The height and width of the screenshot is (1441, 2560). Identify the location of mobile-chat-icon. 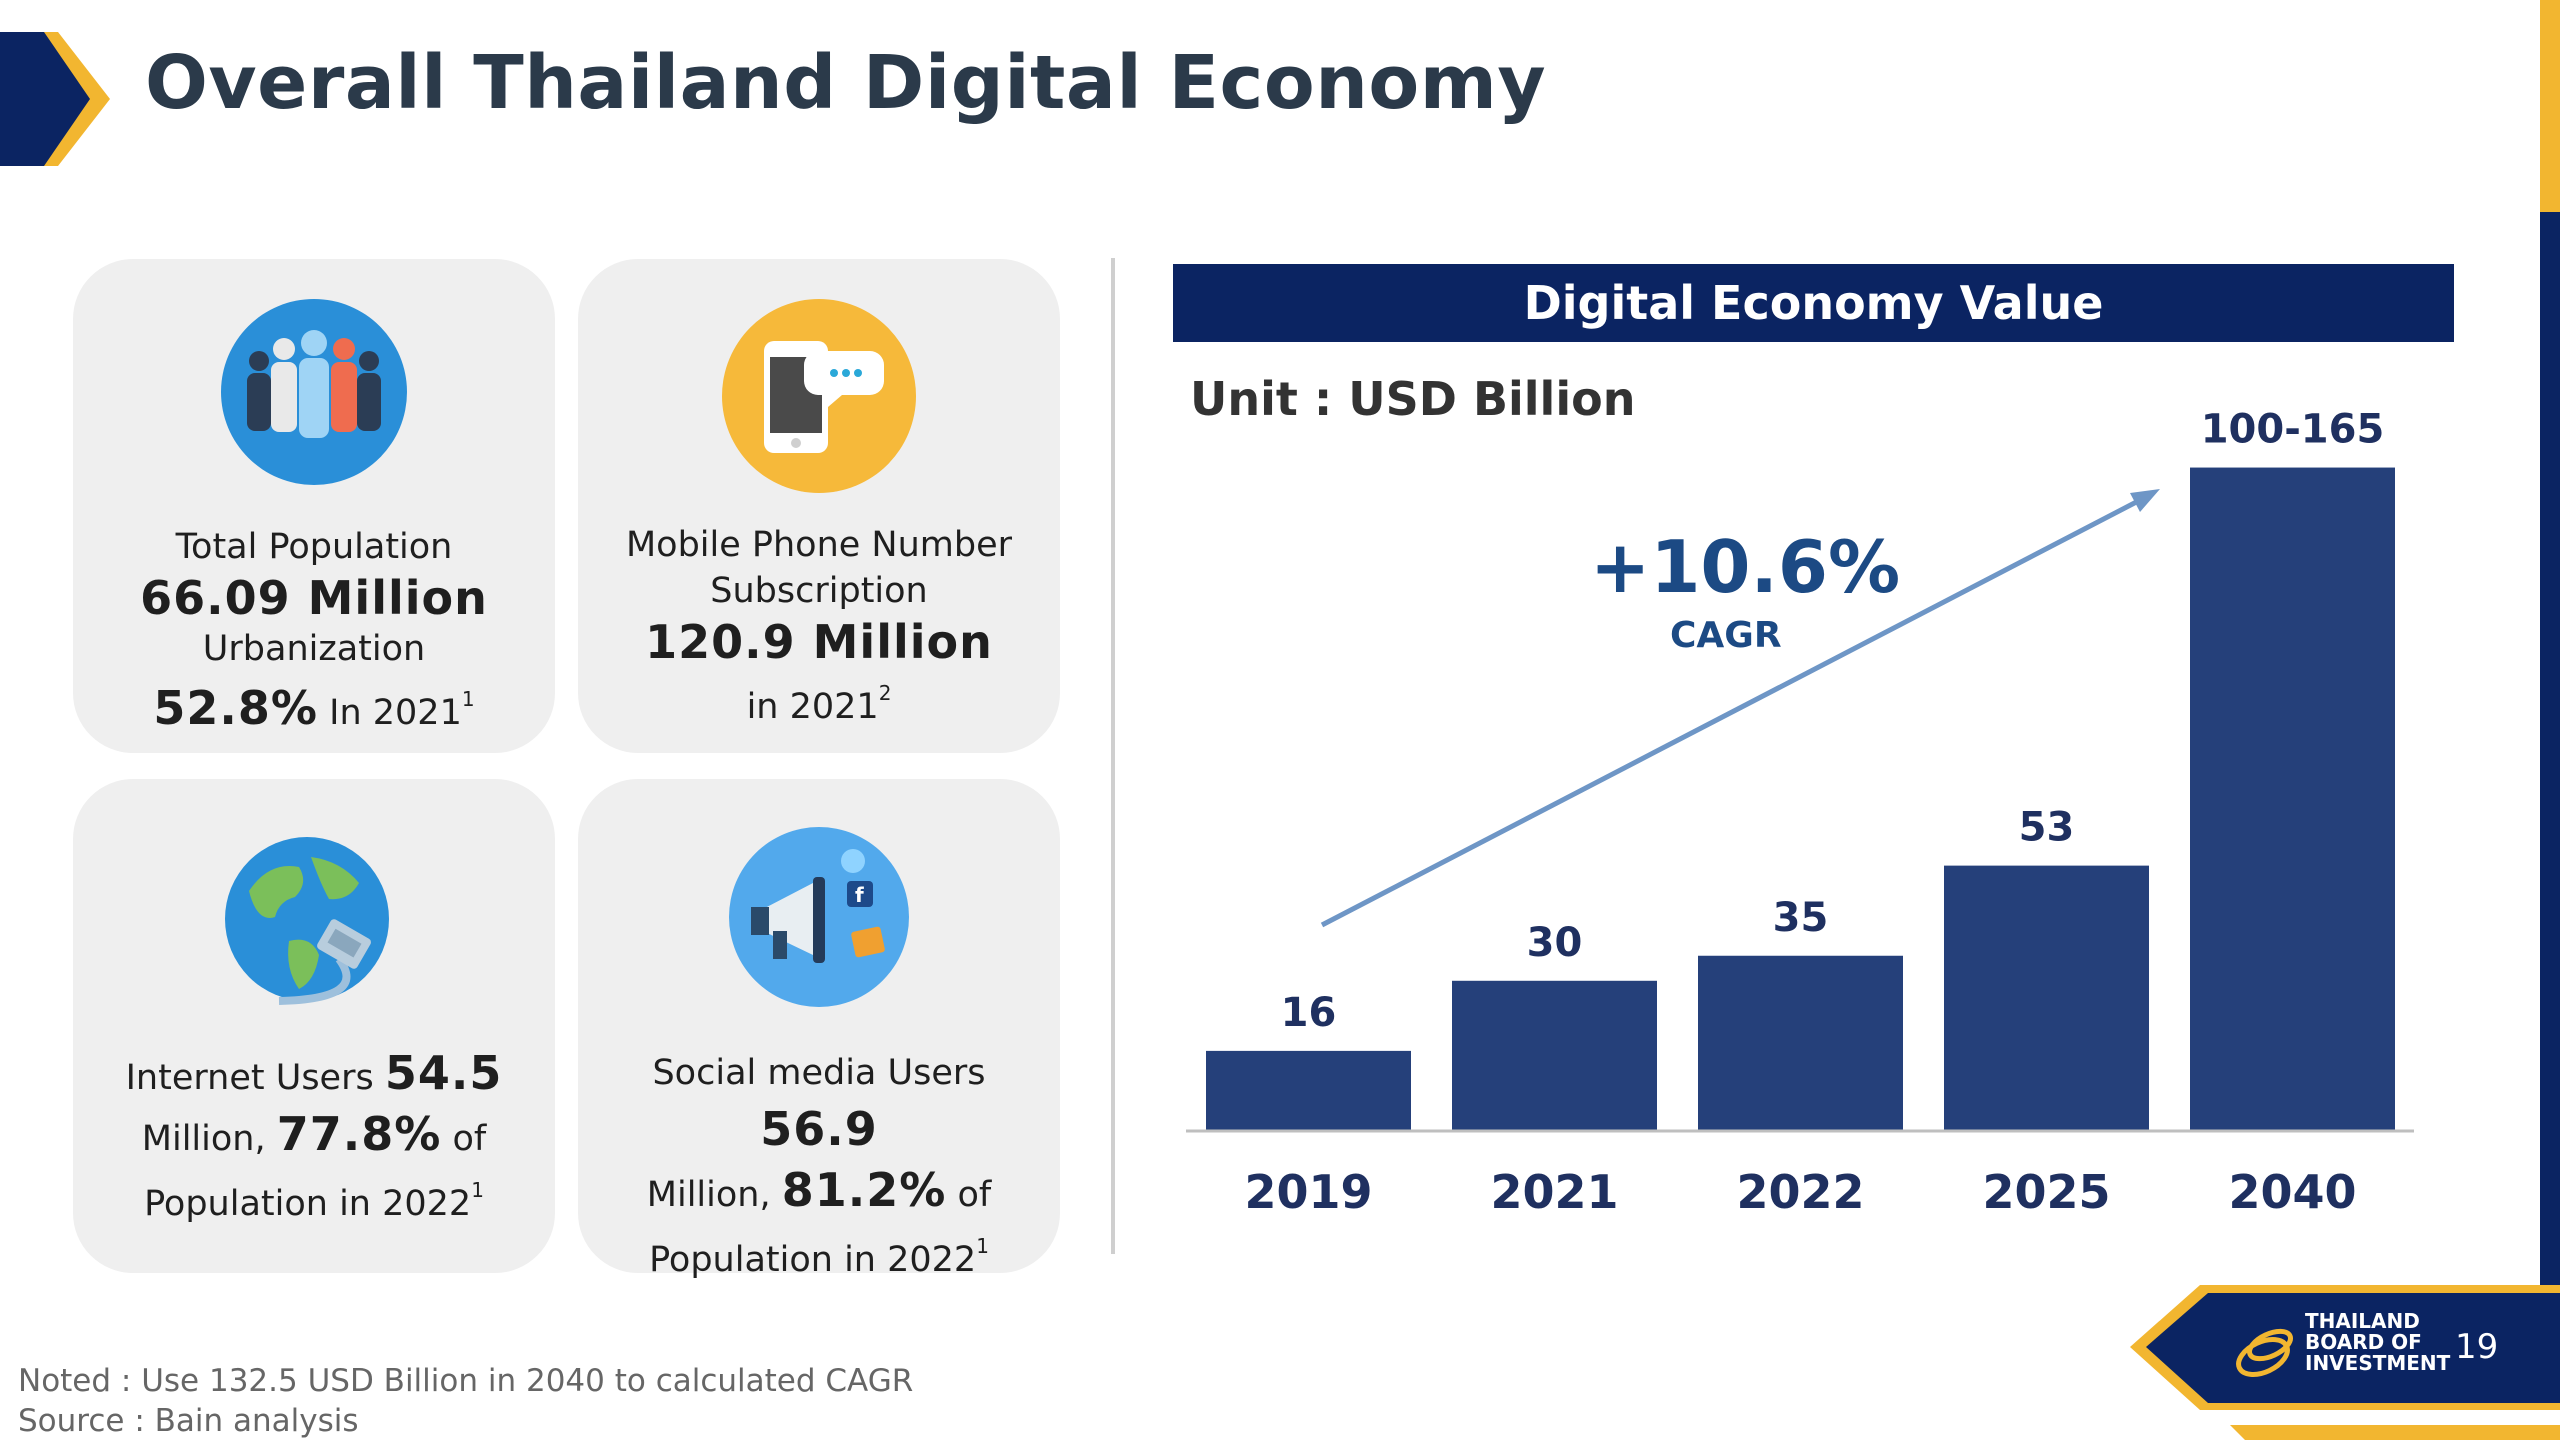
(819, 396).